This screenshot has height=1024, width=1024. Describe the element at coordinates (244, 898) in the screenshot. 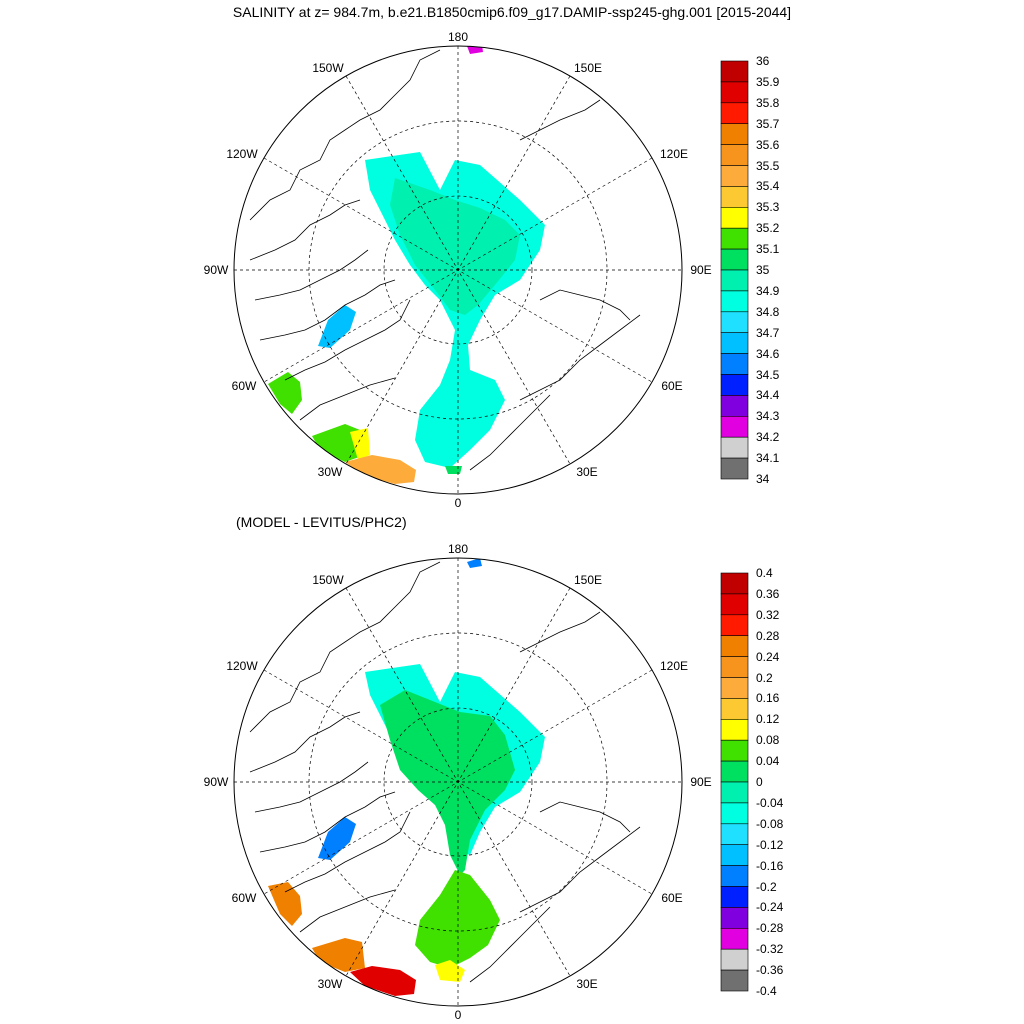

I see `bottom-lon-label-60w: 60W` at that location.